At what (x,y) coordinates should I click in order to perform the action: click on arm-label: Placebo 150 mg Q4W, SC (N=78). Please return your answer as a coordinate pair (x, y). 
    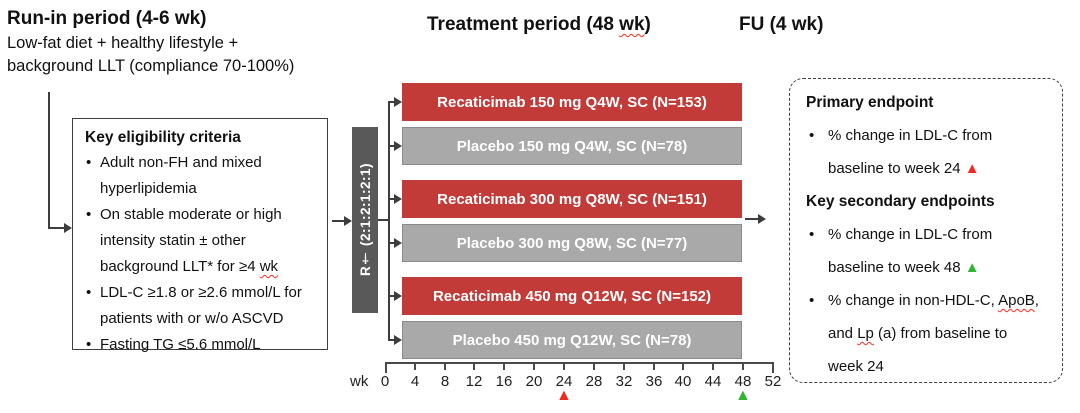
    Looking at the image, I should click on (572, 146).